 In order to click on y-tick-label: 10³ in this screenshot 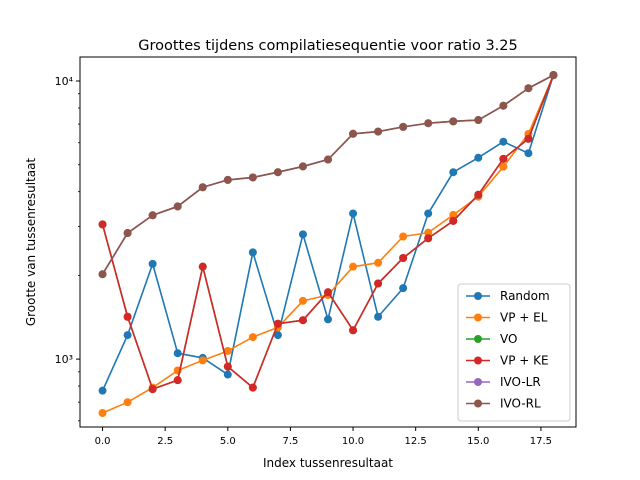, I will do `click(64, 359)`.